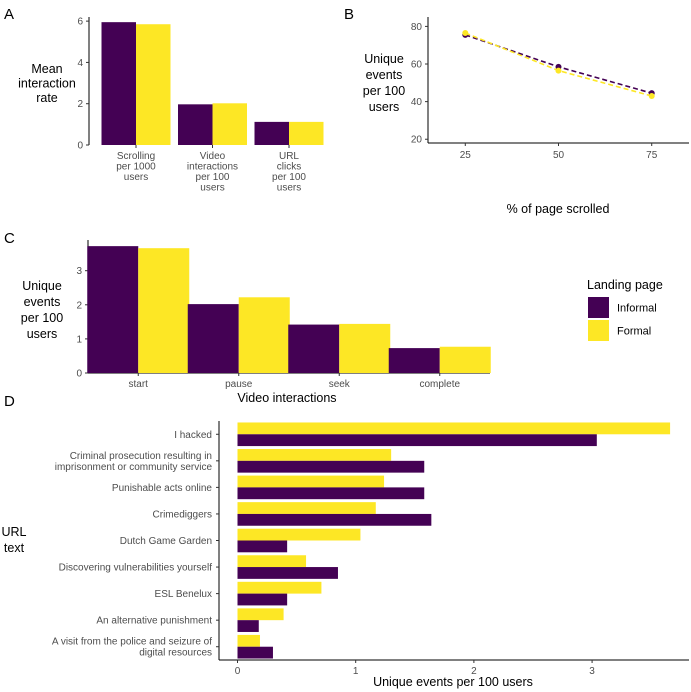 The width and height of the screenshot is (691, 692). I want to click on legend-label: Formal, so click(634, 332).